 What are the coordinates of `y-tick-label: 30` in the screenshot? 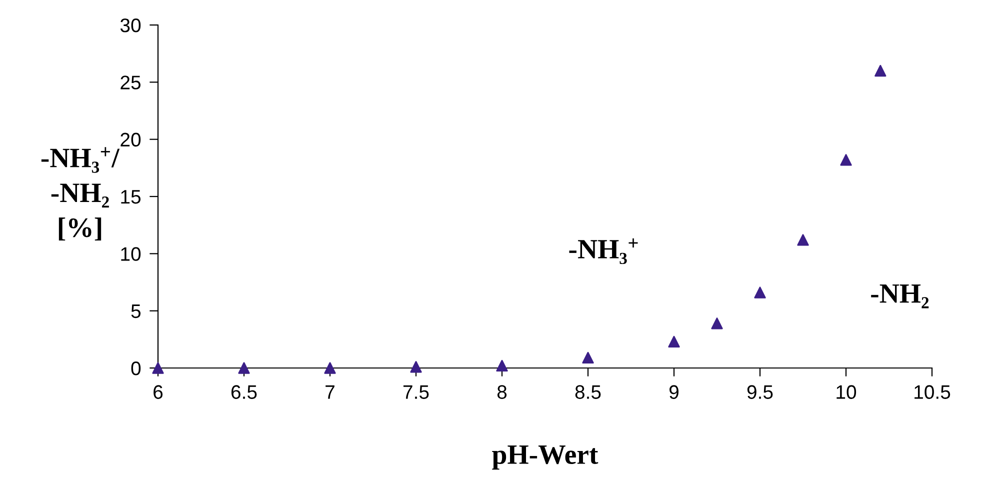 It's located at (130, 25).